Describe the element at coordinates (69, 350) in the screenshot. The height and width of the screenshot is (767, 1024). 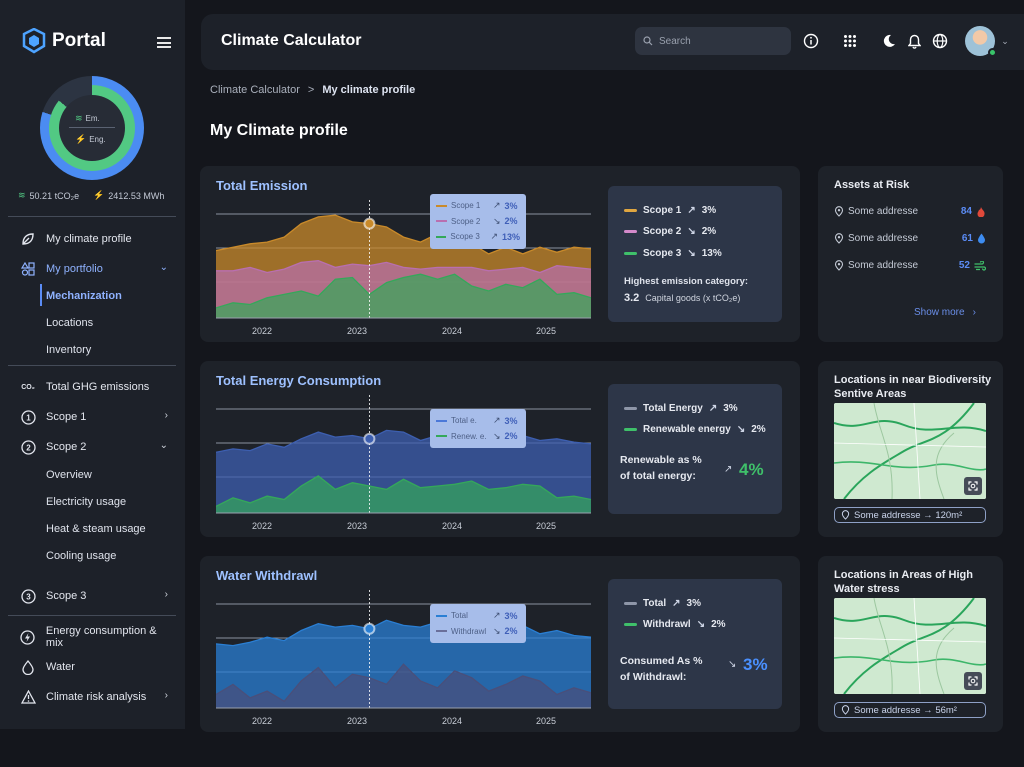
I see `nav-inventory: Inventory` at that location.